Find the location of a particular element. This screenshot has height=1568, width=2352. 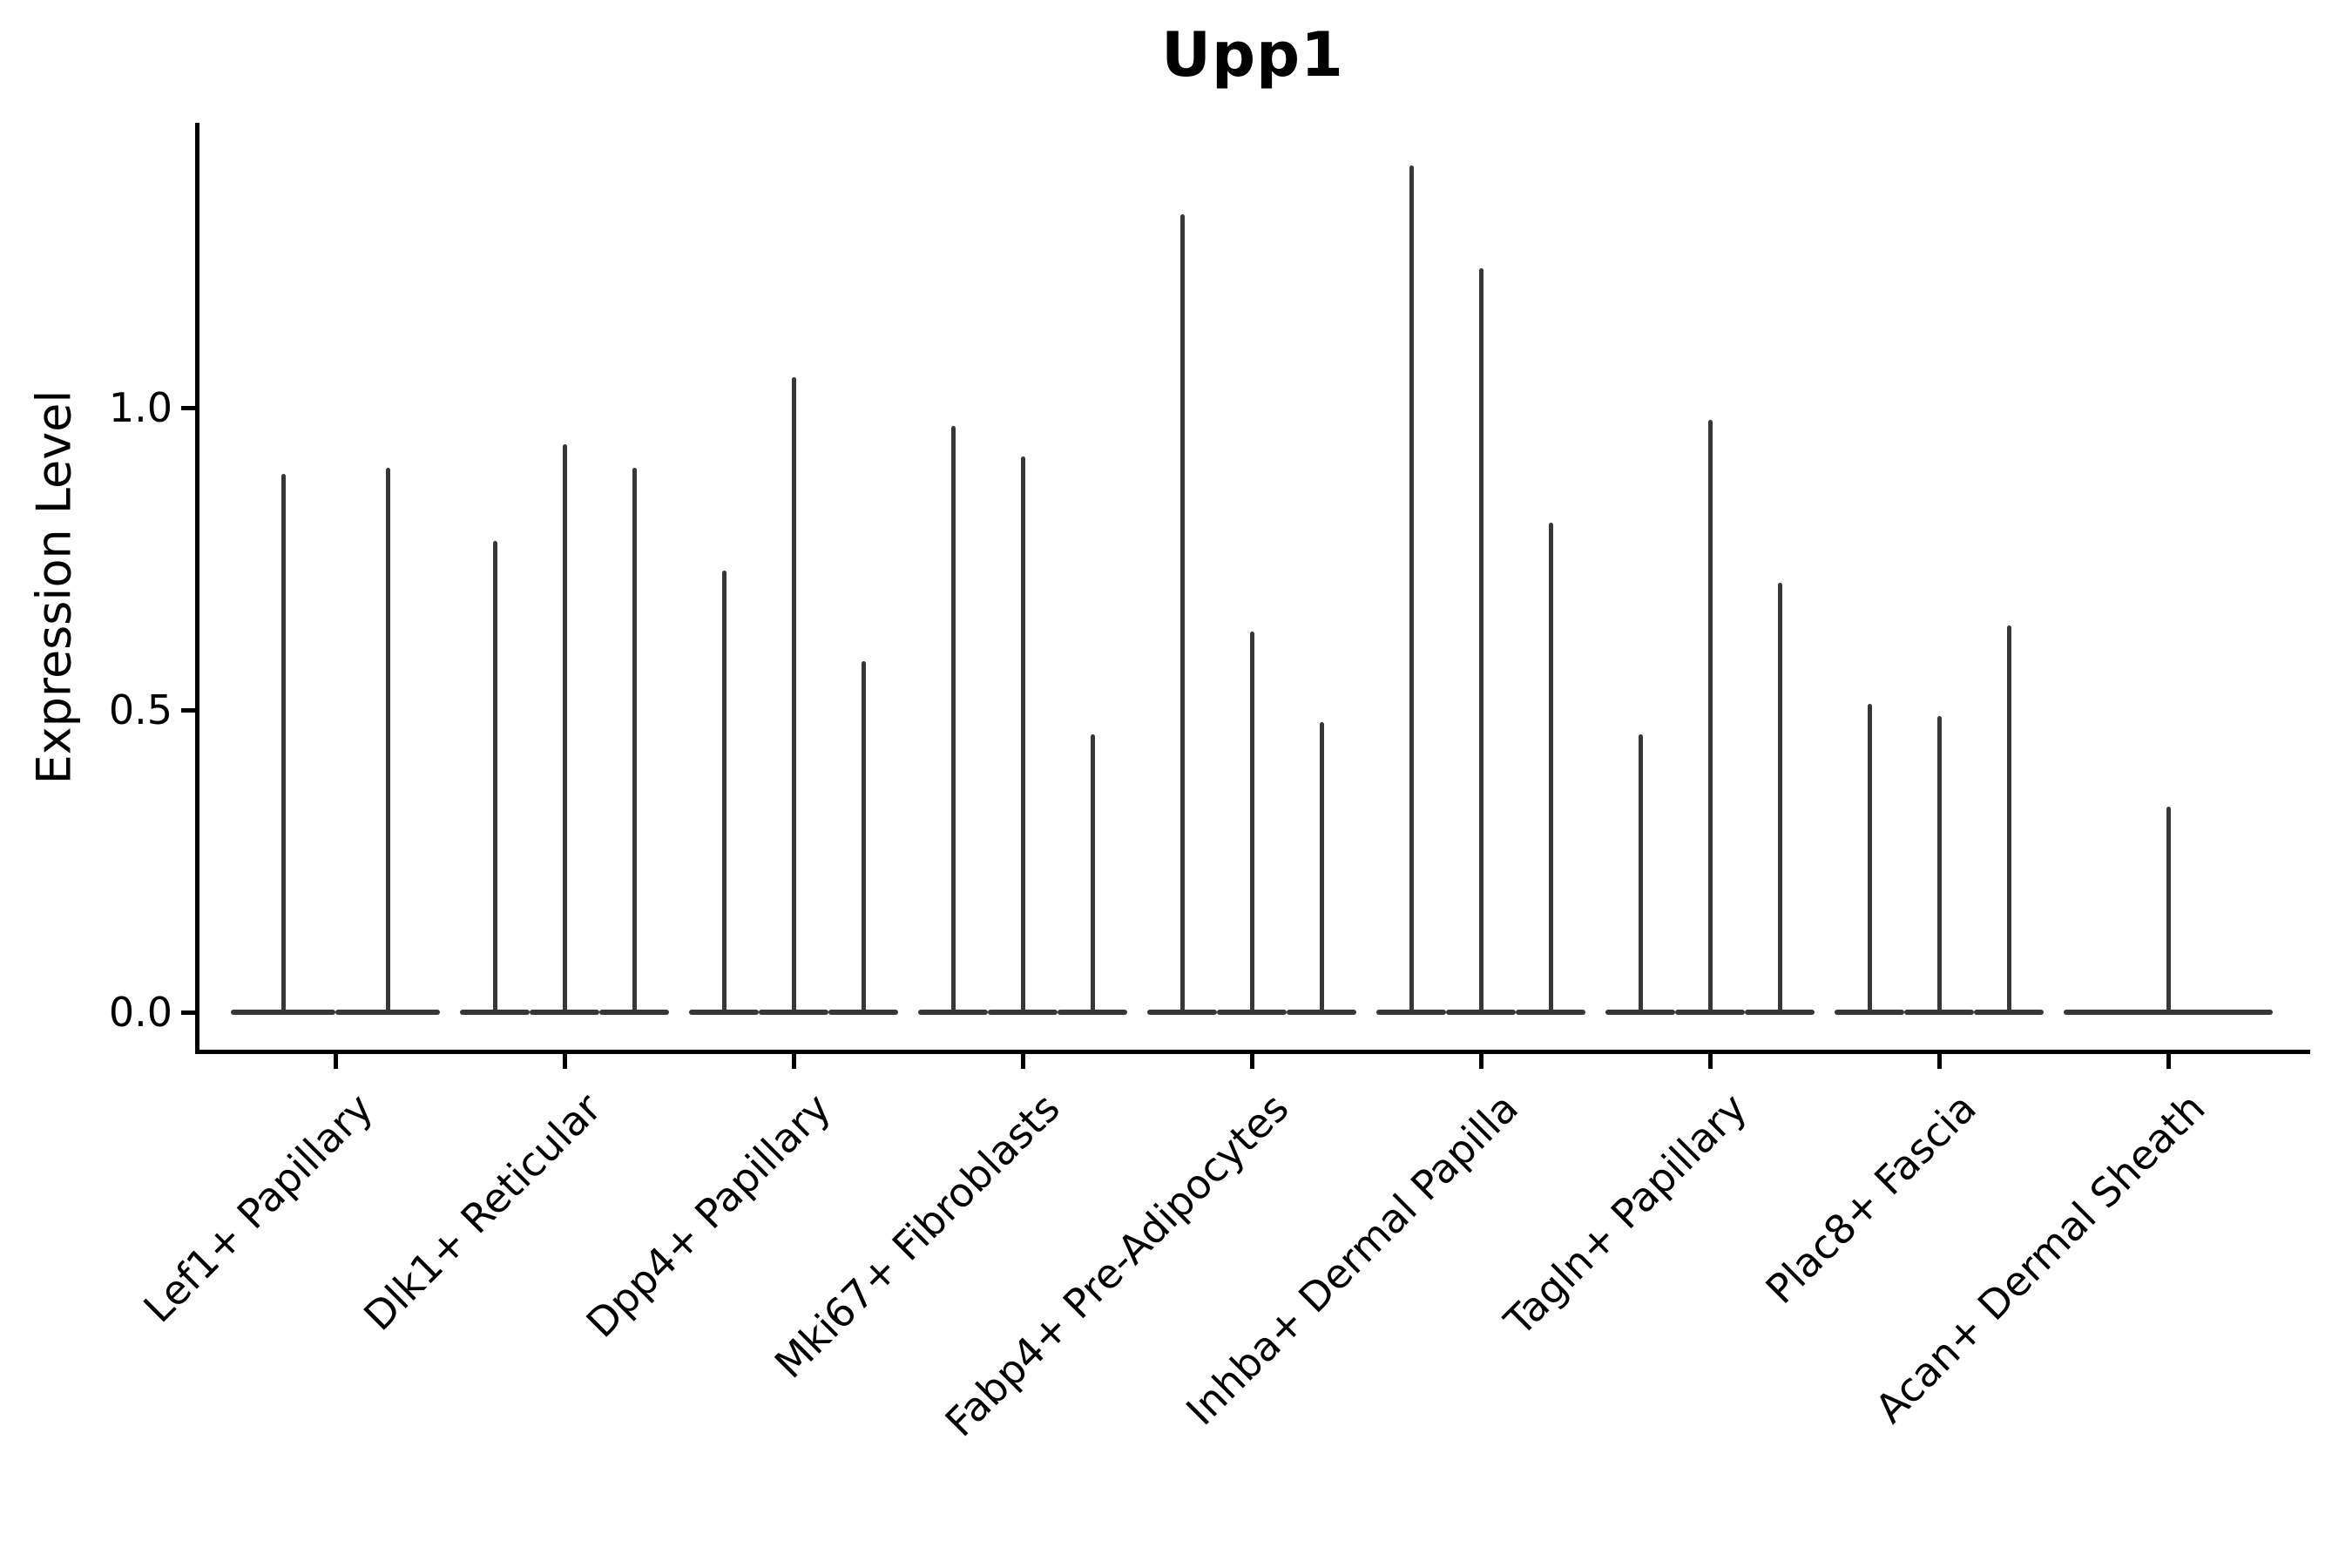

y-tick-label: 0.5 is located at coordinates (140, 709).